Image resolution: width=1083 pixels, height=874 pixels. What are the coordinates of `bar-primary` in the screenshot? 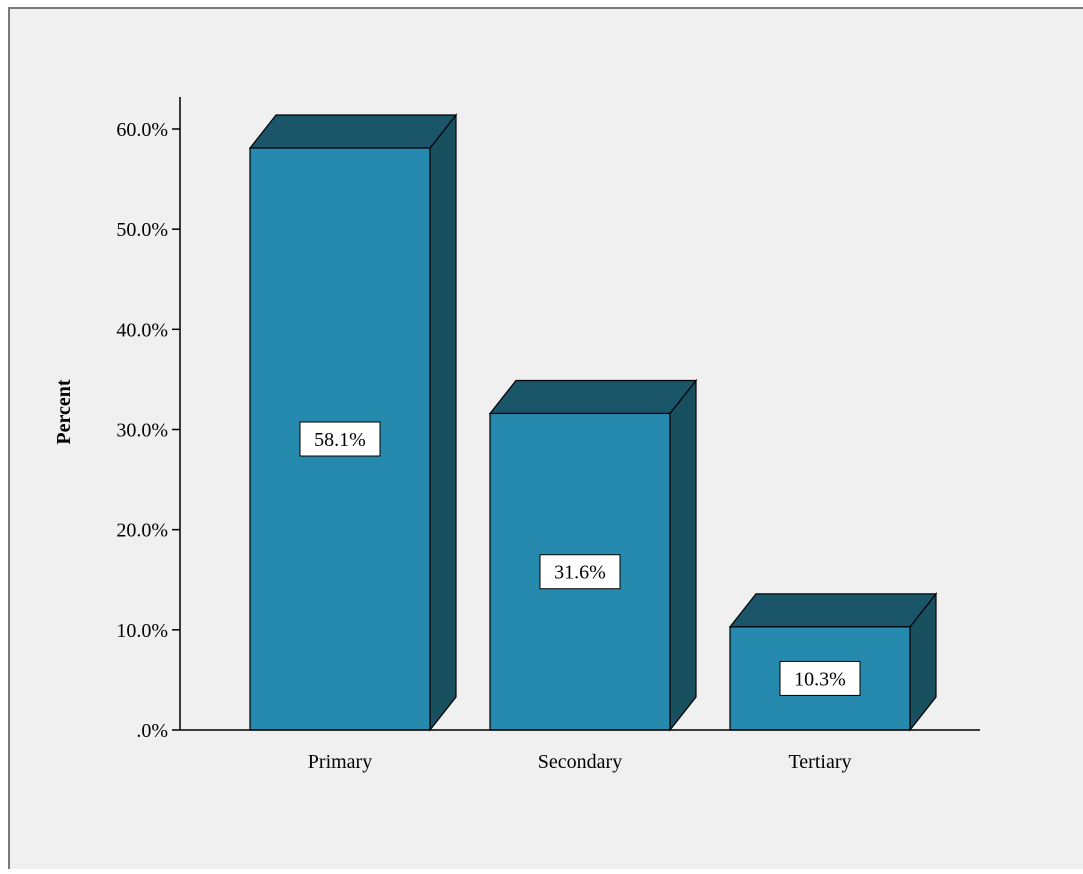 It's located at (353, 422).